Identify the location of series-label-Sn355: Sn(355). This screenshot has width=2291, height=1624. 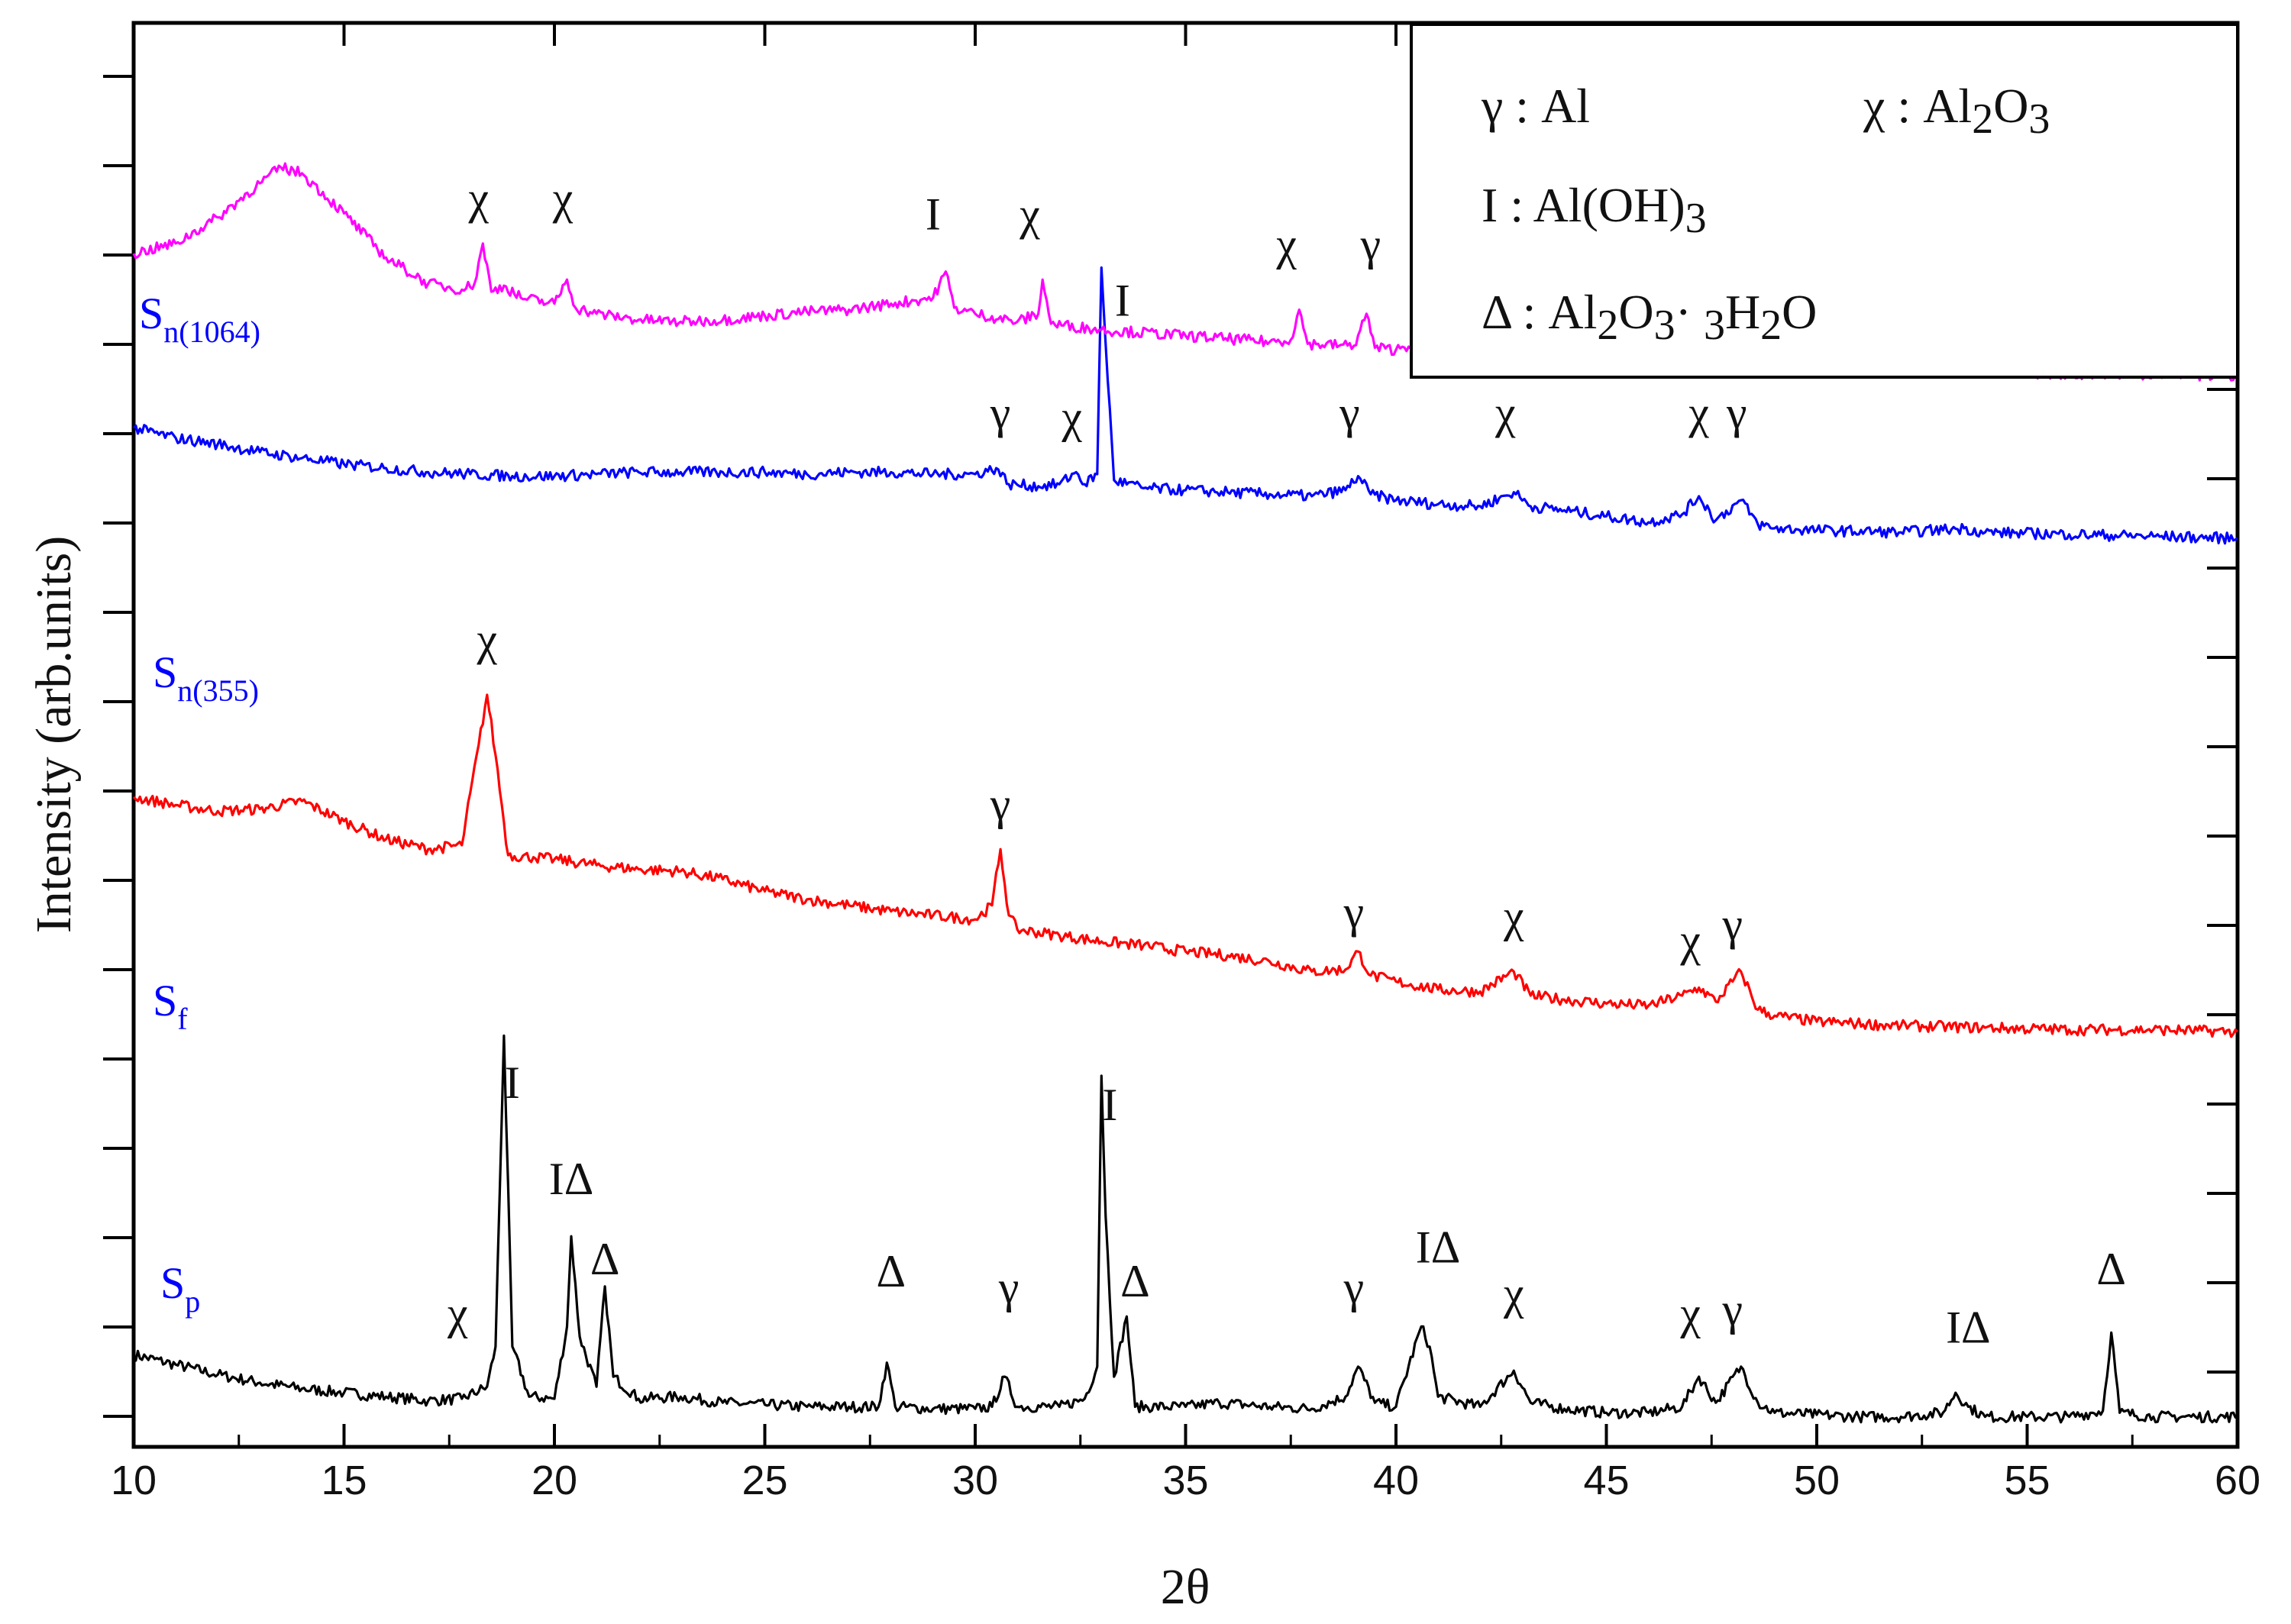
(206, 677).